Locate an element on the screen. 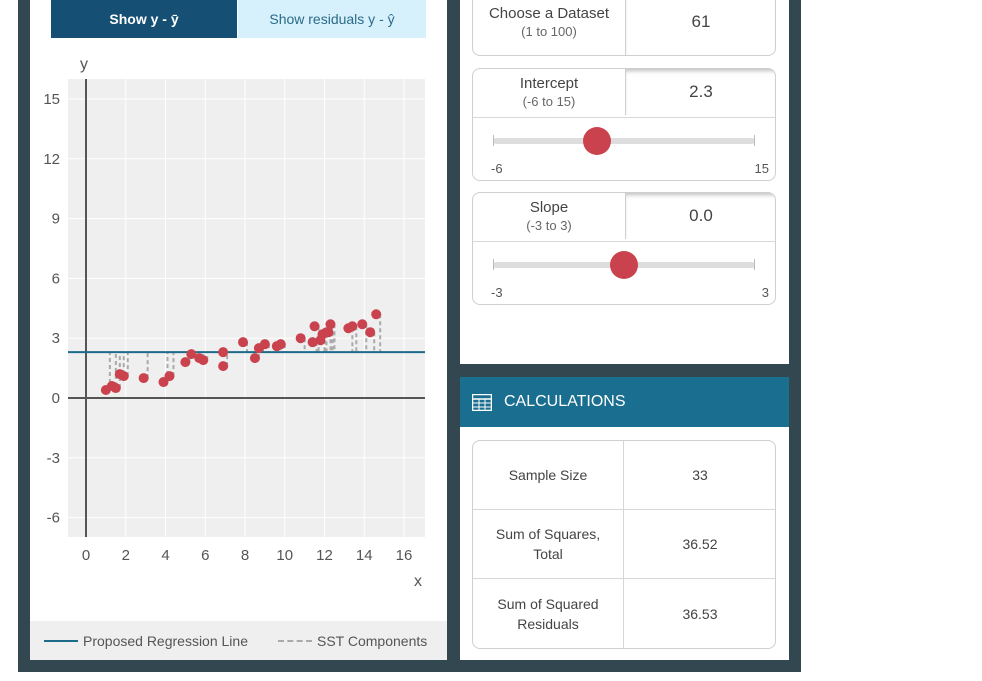 Image resolution: width=982 pixels, height=681 pixels. legend-sst-label: SST Components is located at coordinates (372, 640).